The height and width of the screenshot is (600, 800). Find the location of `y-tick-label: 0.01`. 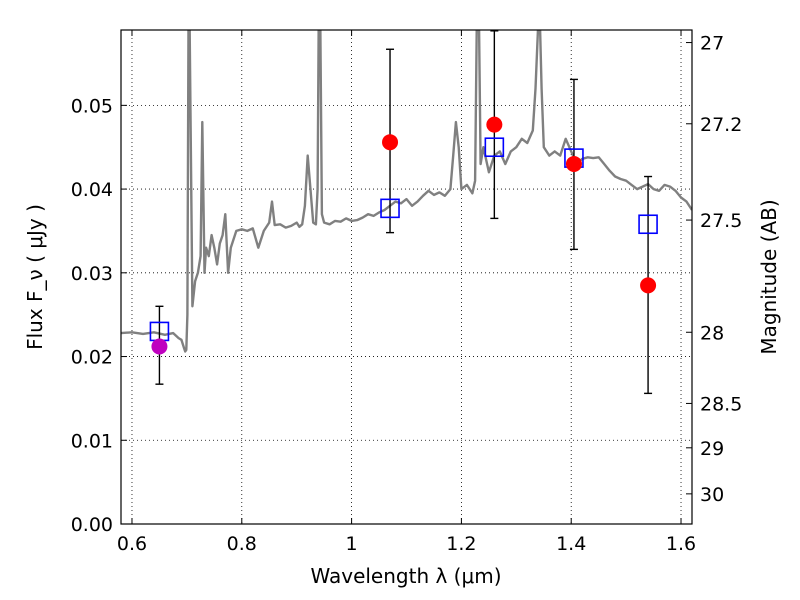

y-tick-label: 0.01 is located at coordinates (92, 441).